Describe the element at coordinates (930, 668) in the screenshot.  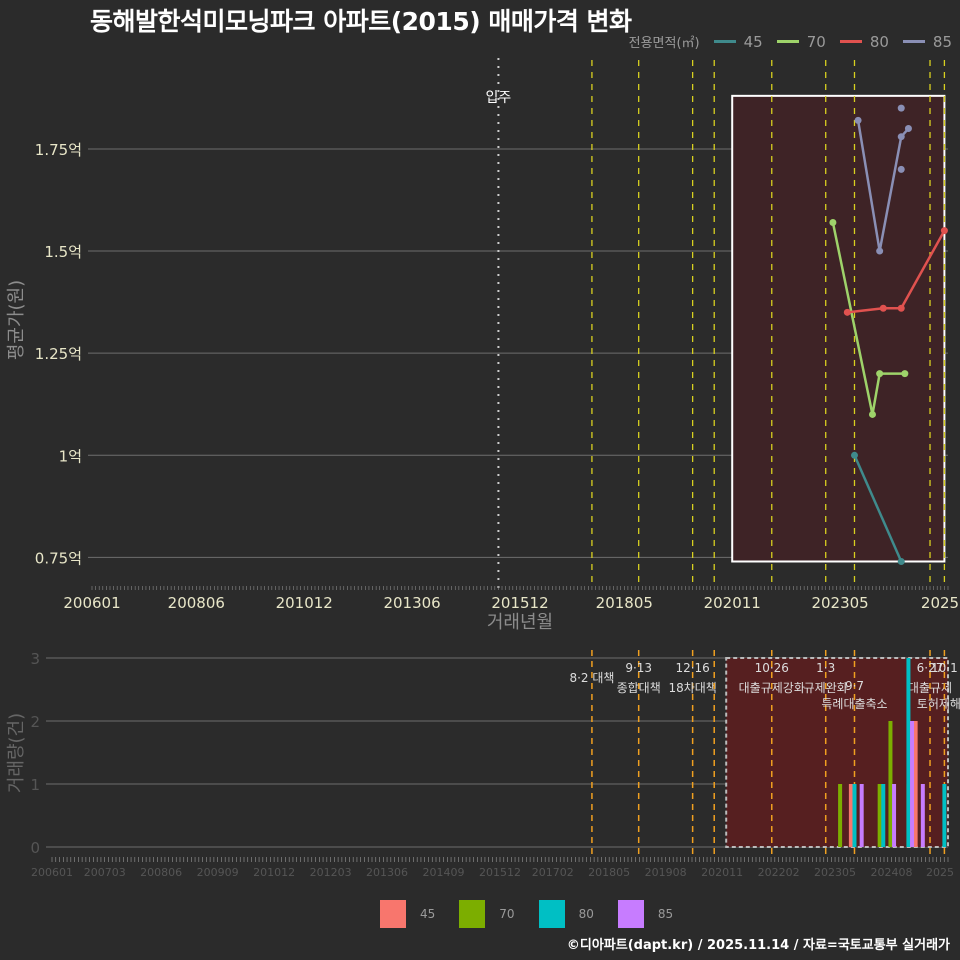
I see `policy-date-label: 6·27` at that location.